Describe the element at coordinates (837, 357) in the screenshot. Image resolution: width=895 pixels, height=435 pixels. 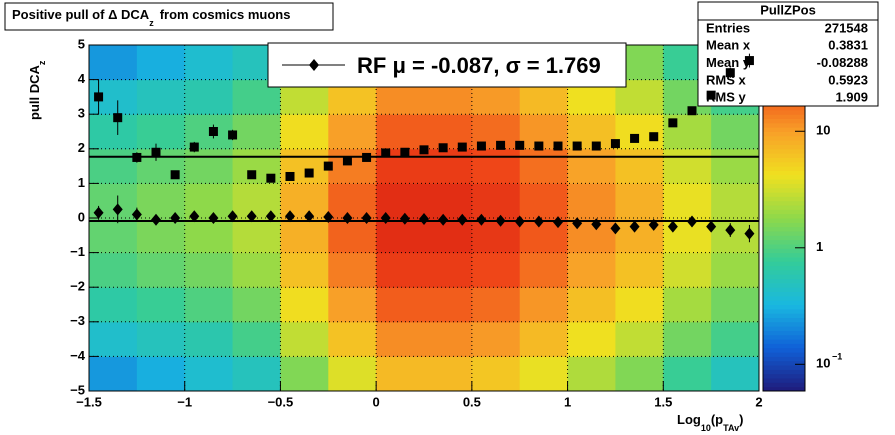
I see `z-tick-exponent: −1` at that location.